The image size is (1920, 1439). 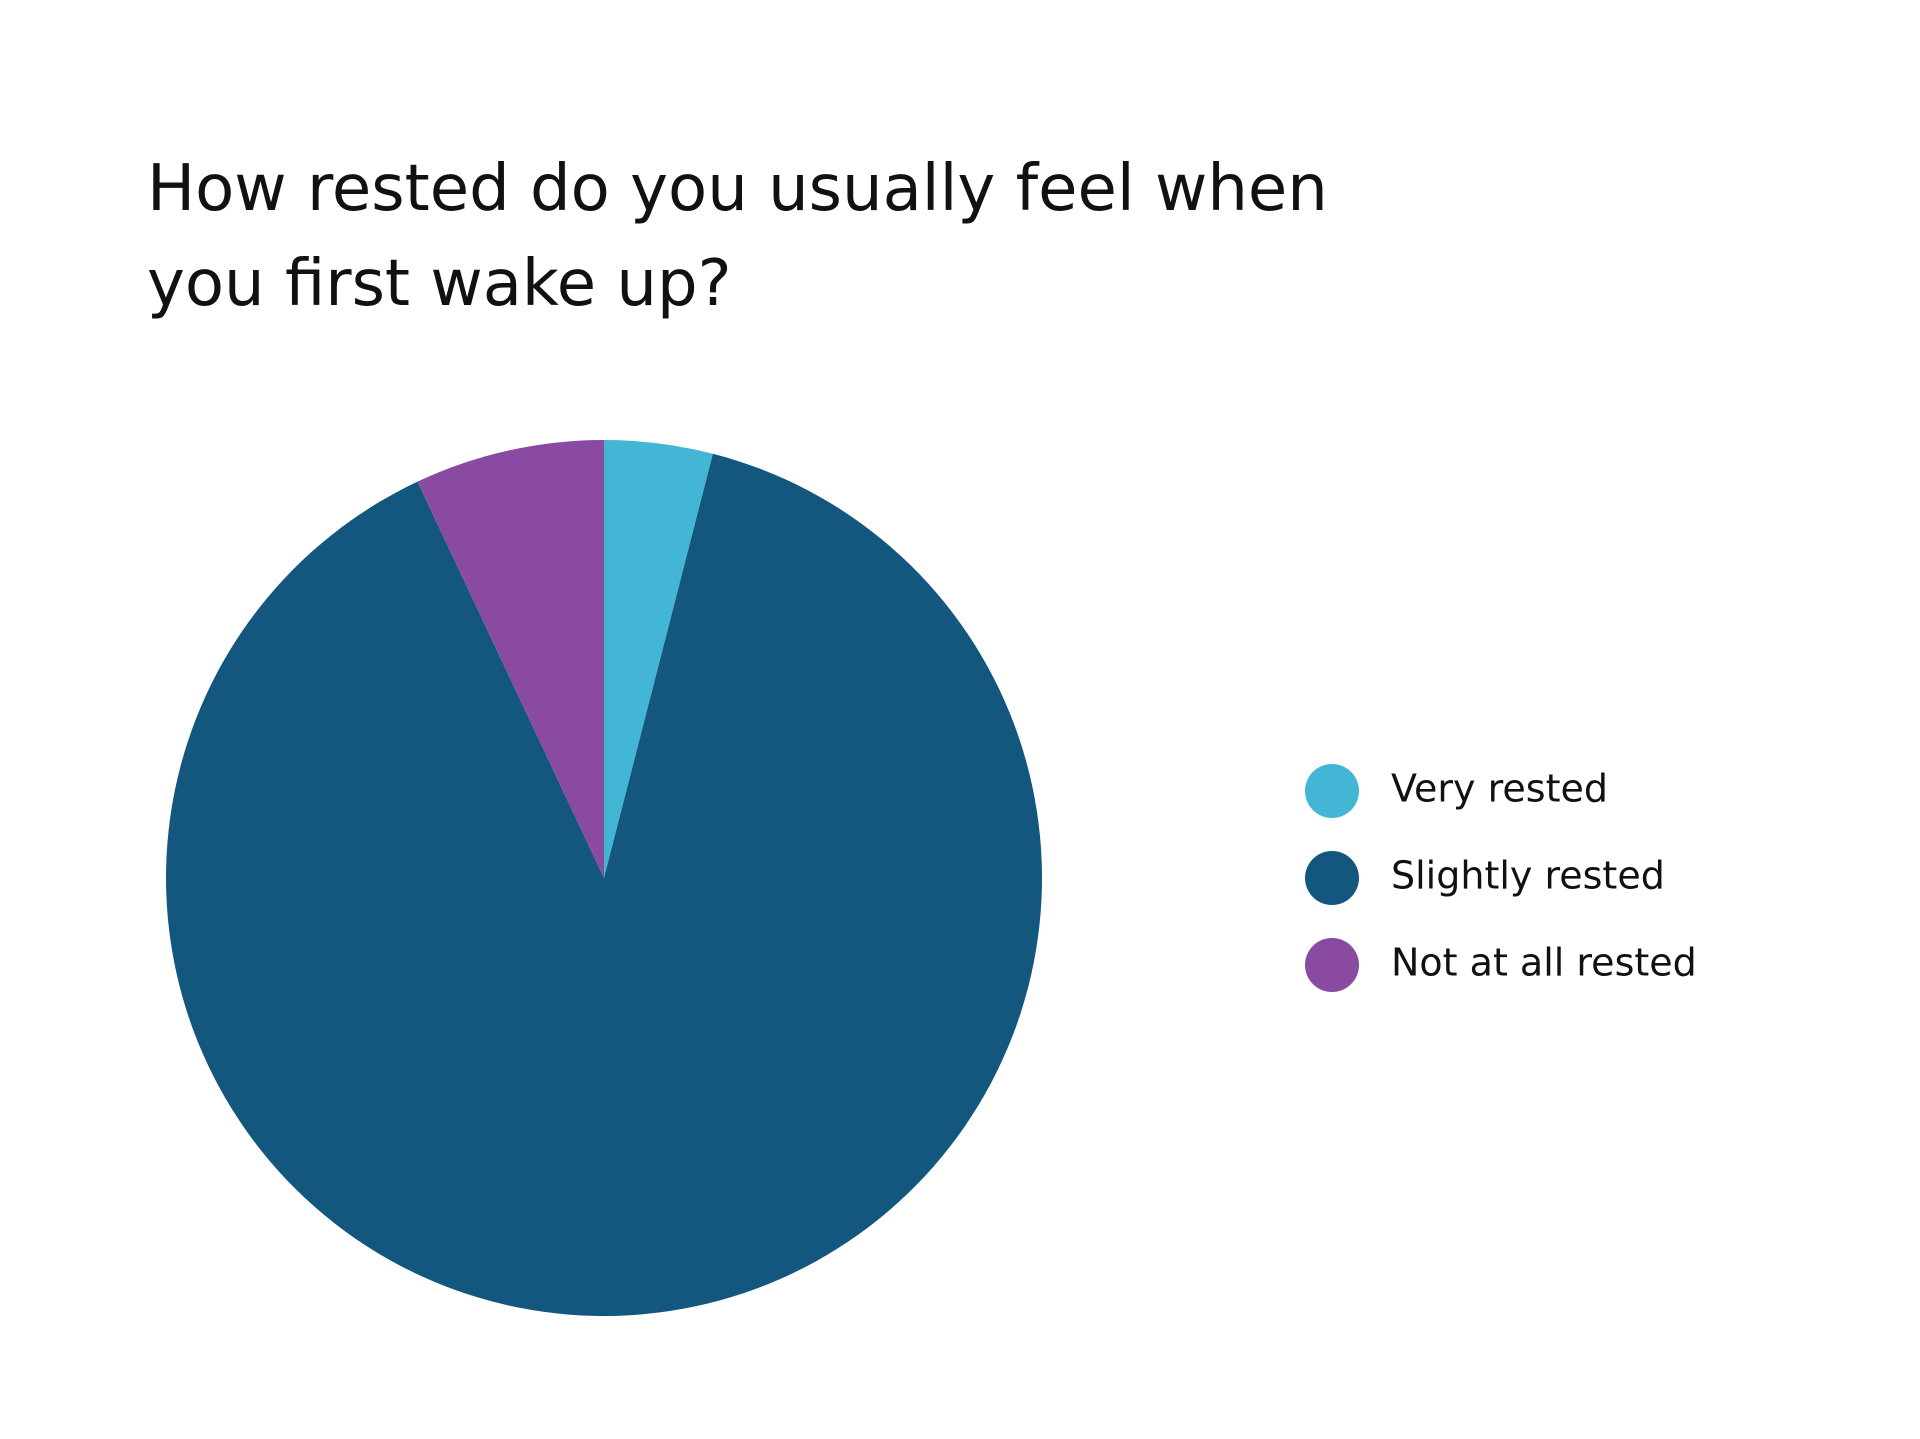 I want to click on legend-label: Slightly rested, so click(x=1528, y=876).